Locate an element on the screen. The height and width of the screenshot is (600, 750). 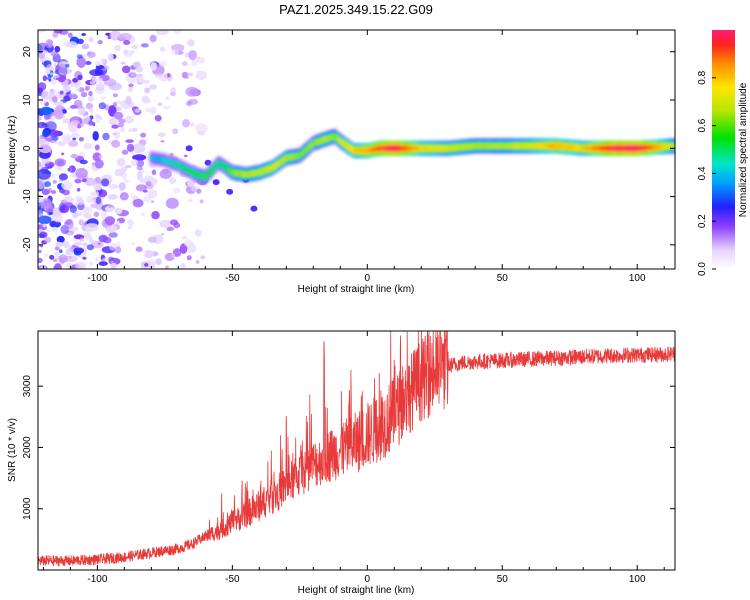
spectrogram-y-axis-label: Frequency (Hz) is located at coordinates (12, 150).